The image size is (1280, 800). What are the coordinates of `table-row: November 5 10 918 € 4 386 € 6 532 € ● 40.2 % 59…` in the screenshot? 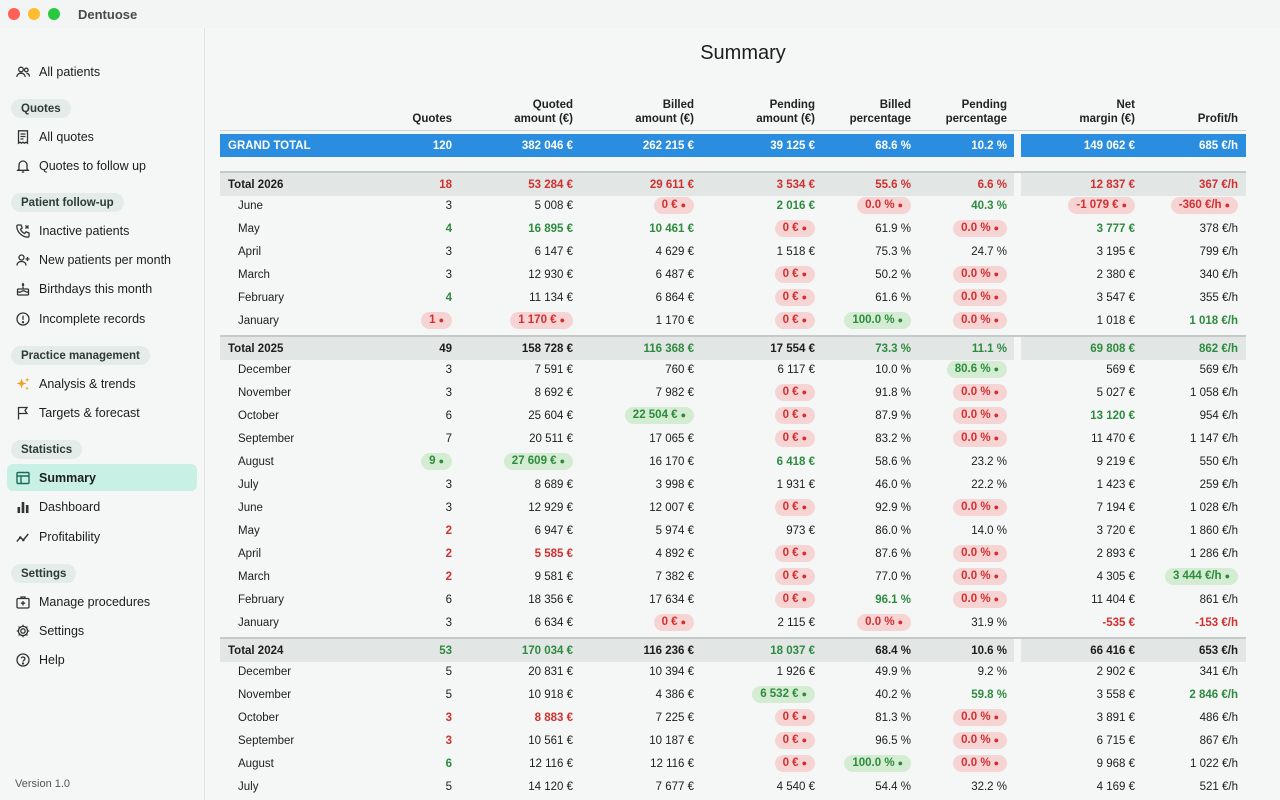 It's located at (733, 694).